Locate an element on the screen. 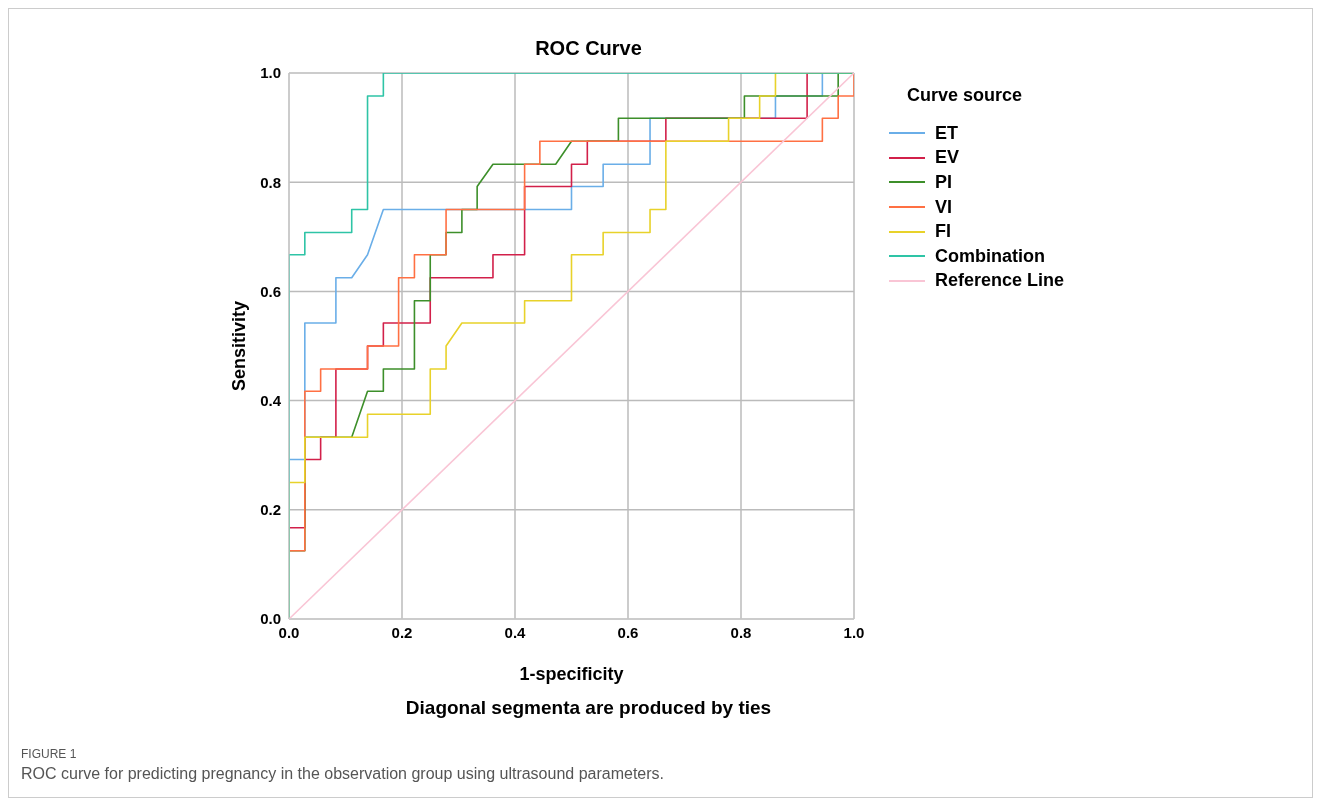  y-tick-label: 0.8 is located at coordinates (270, 182).